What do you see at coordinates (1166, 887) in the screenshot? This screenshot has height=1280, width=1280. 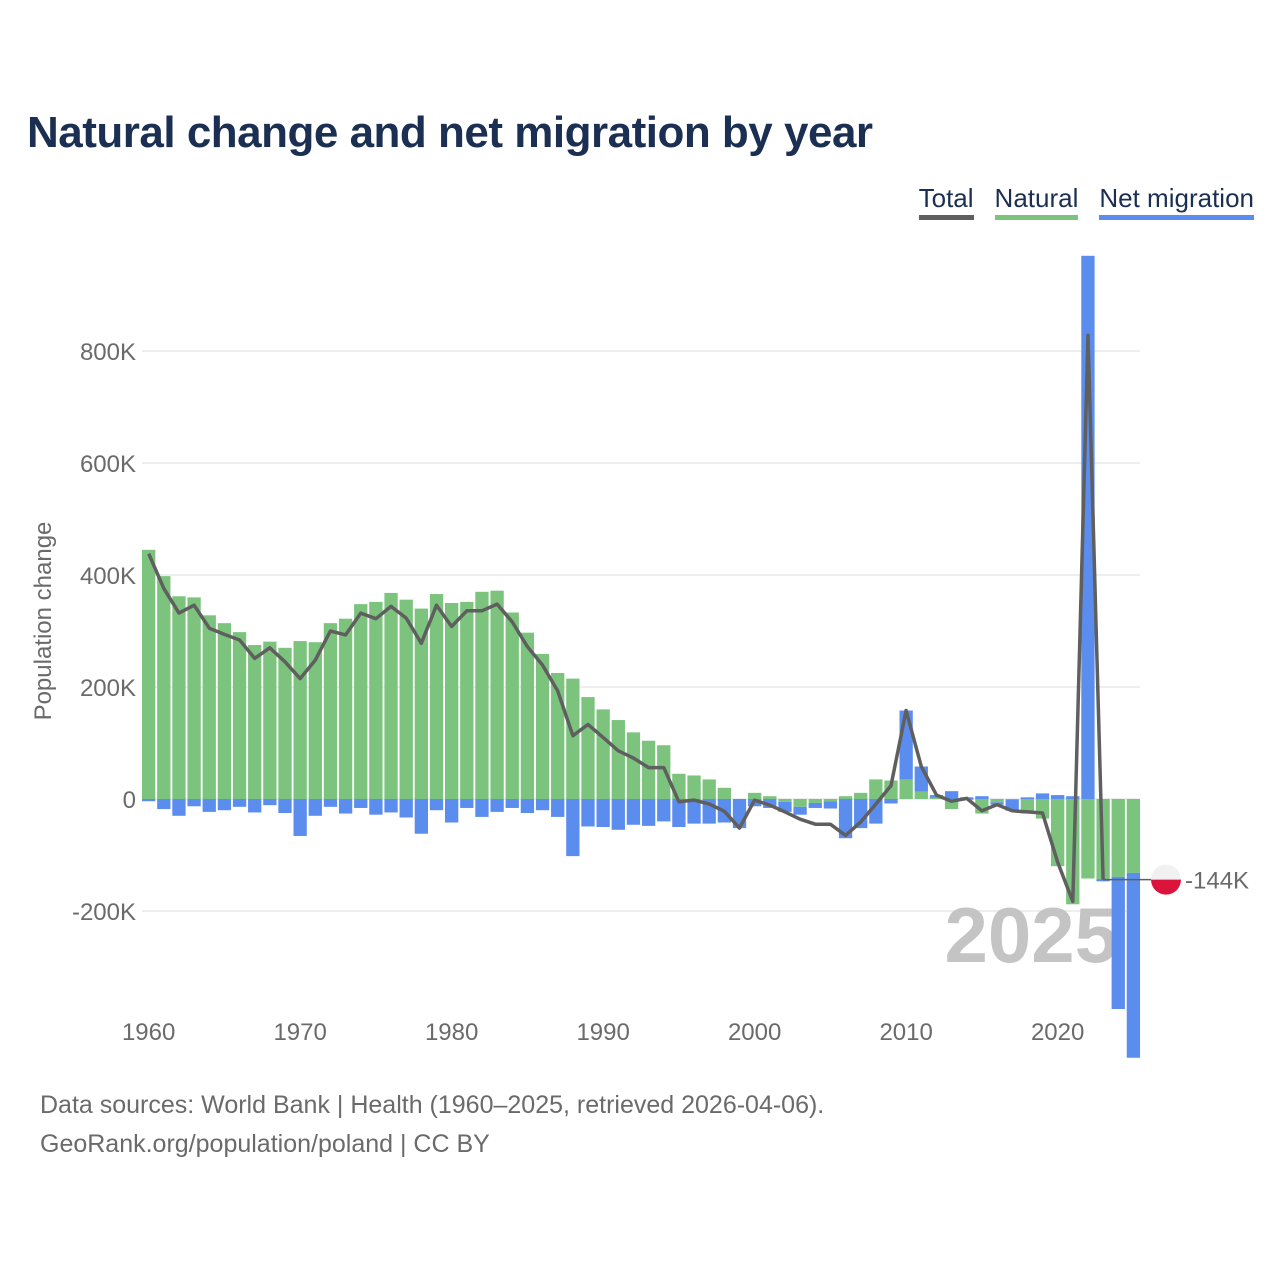 I see `poland-flag-bottom` at bounding box center [1166, 887].